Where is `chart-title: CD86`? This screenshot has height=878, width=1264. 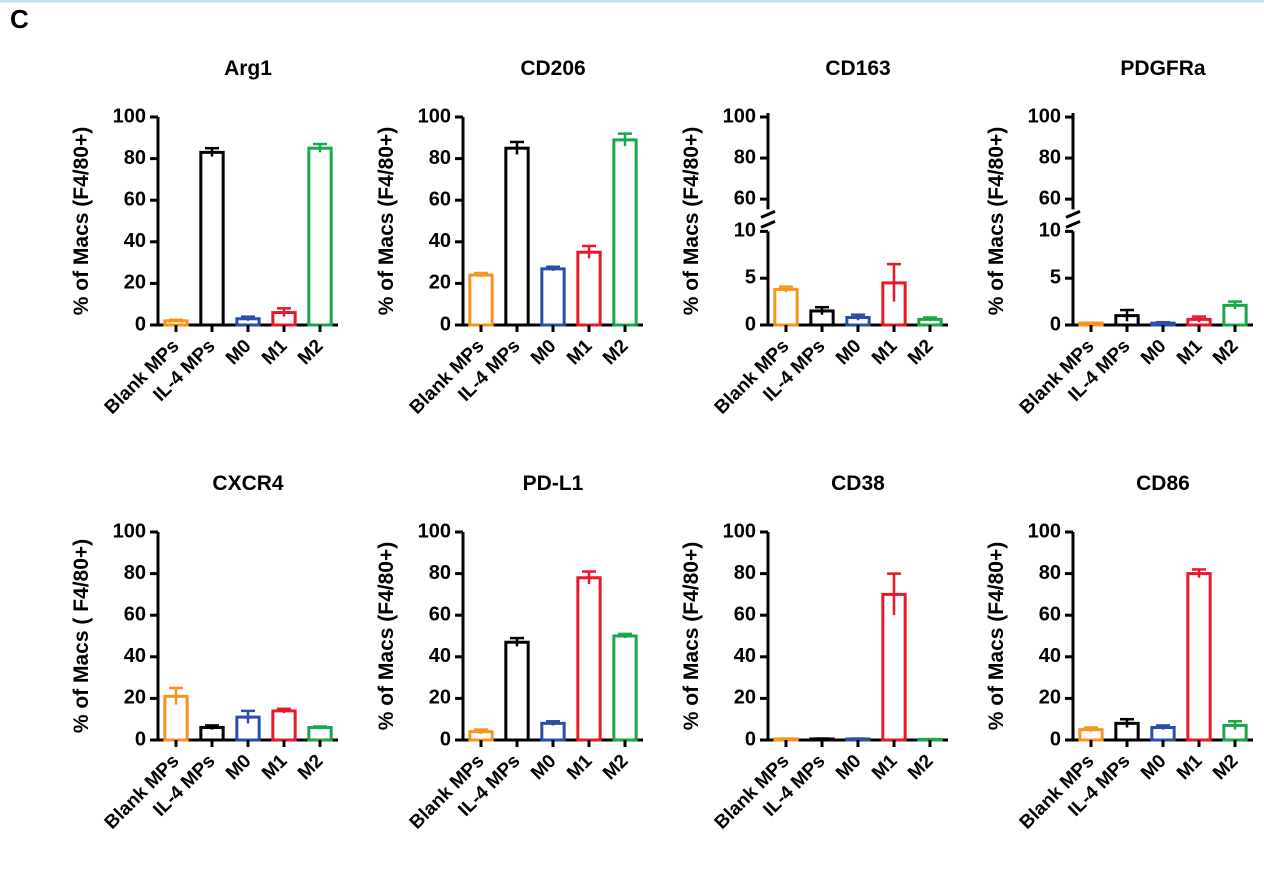 chart-title: CD86 is located at coordinates (1163, 483).